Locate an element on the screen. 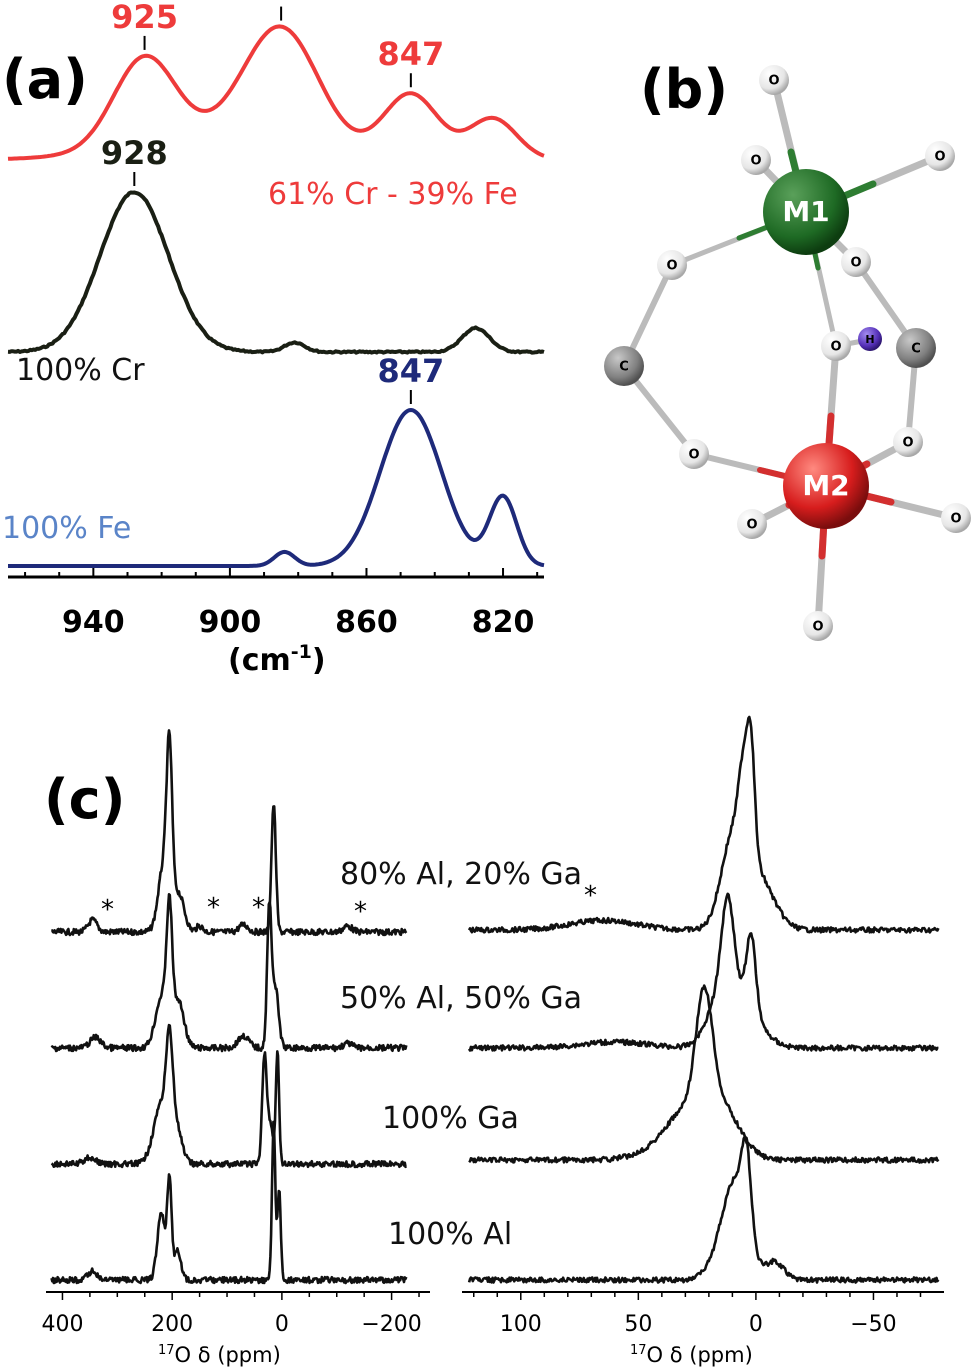  hydrogen-atom: H is located at coordinates (870, 339).